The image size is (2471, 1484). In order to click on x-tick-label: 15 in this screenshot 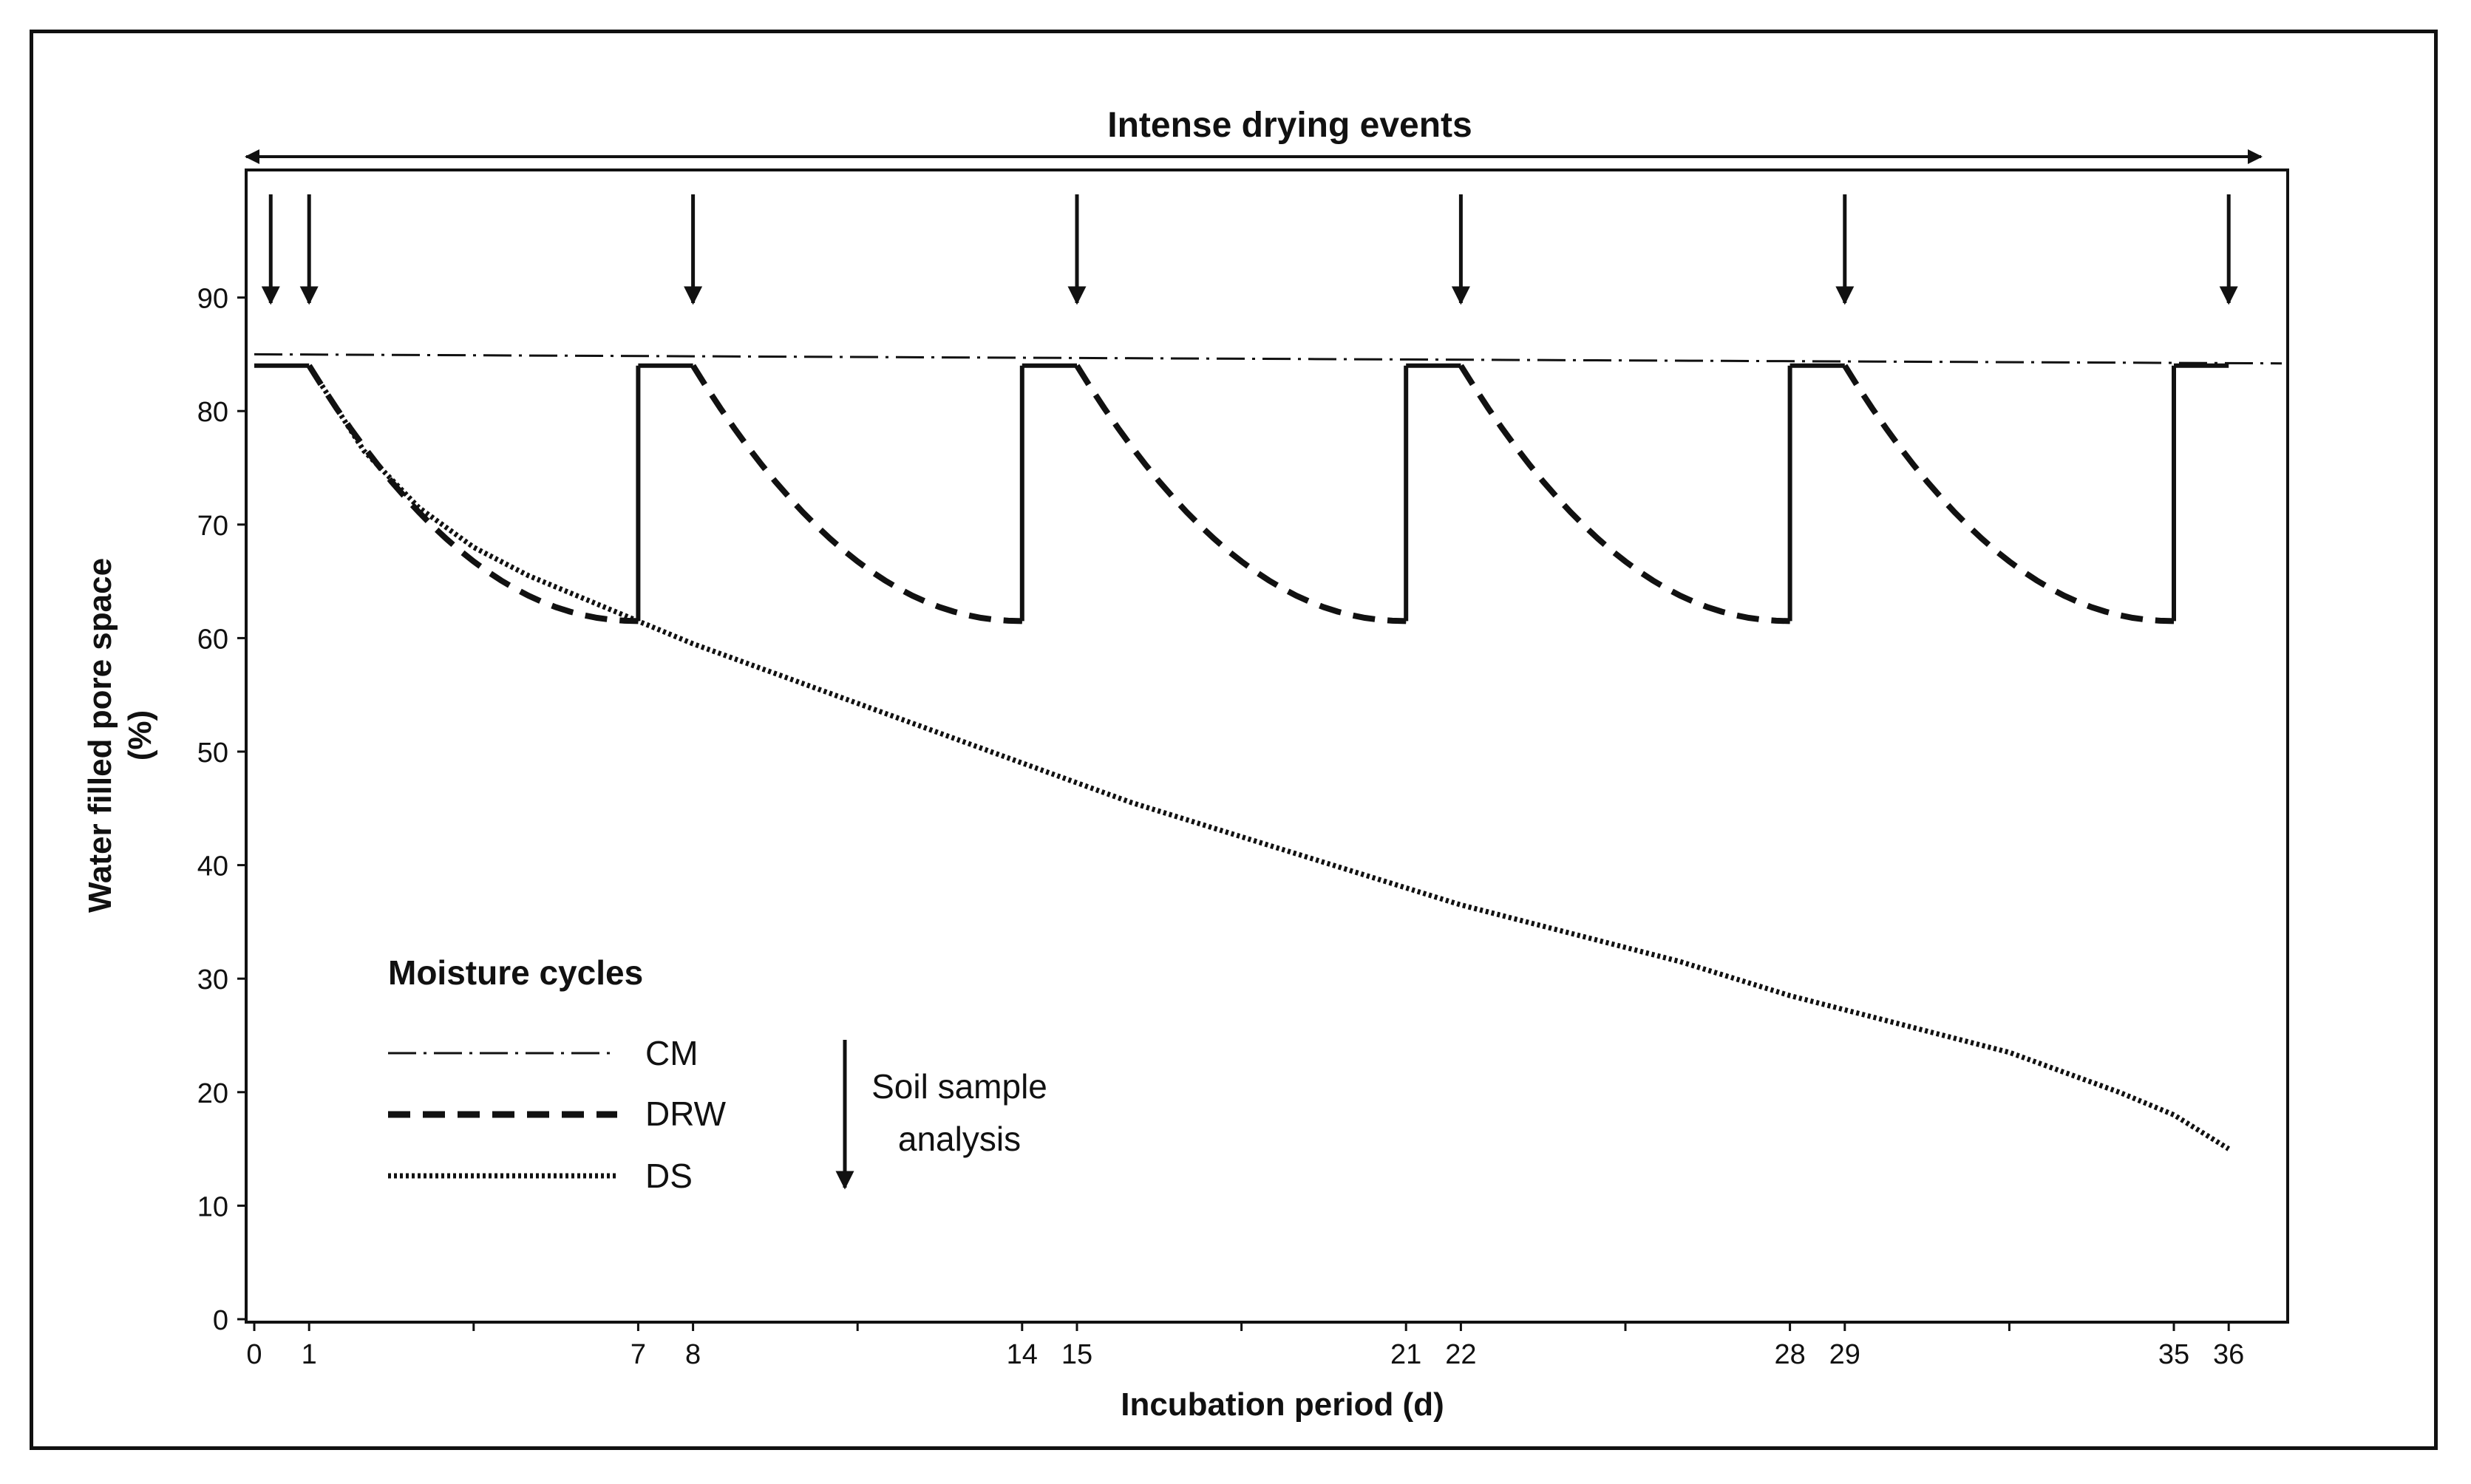, I will do `click(1076, 1355)`.